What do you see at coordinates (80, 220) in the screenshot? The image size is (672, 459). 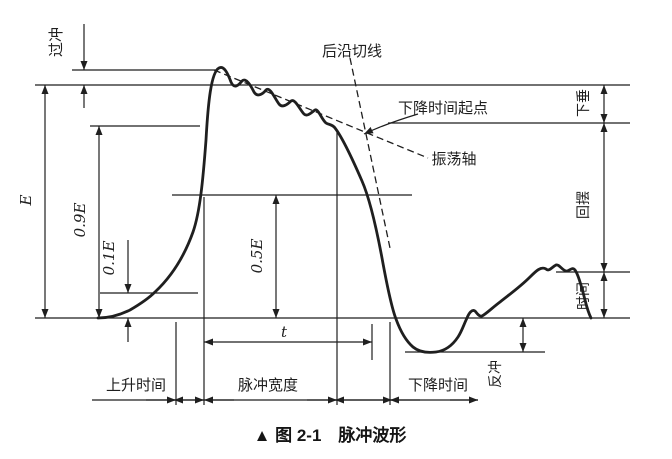 I see `level-0-9e-label: 0.9E` at bounding box center [80, 220].